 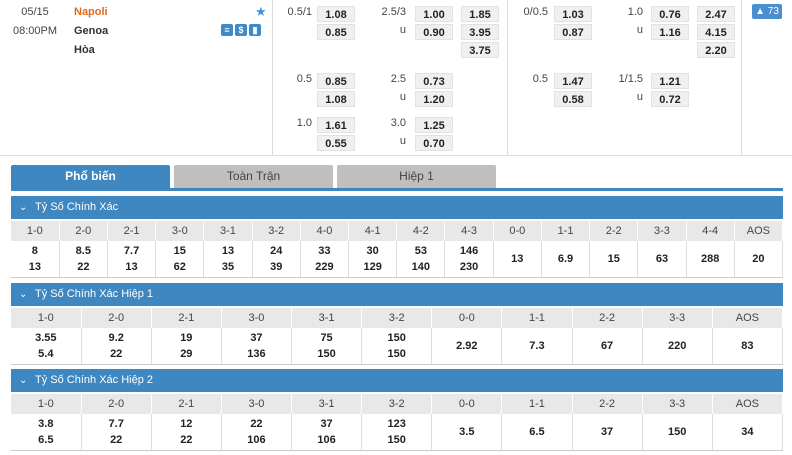 I want to click on under-odds: 0.70, so click(x=434, y=143).